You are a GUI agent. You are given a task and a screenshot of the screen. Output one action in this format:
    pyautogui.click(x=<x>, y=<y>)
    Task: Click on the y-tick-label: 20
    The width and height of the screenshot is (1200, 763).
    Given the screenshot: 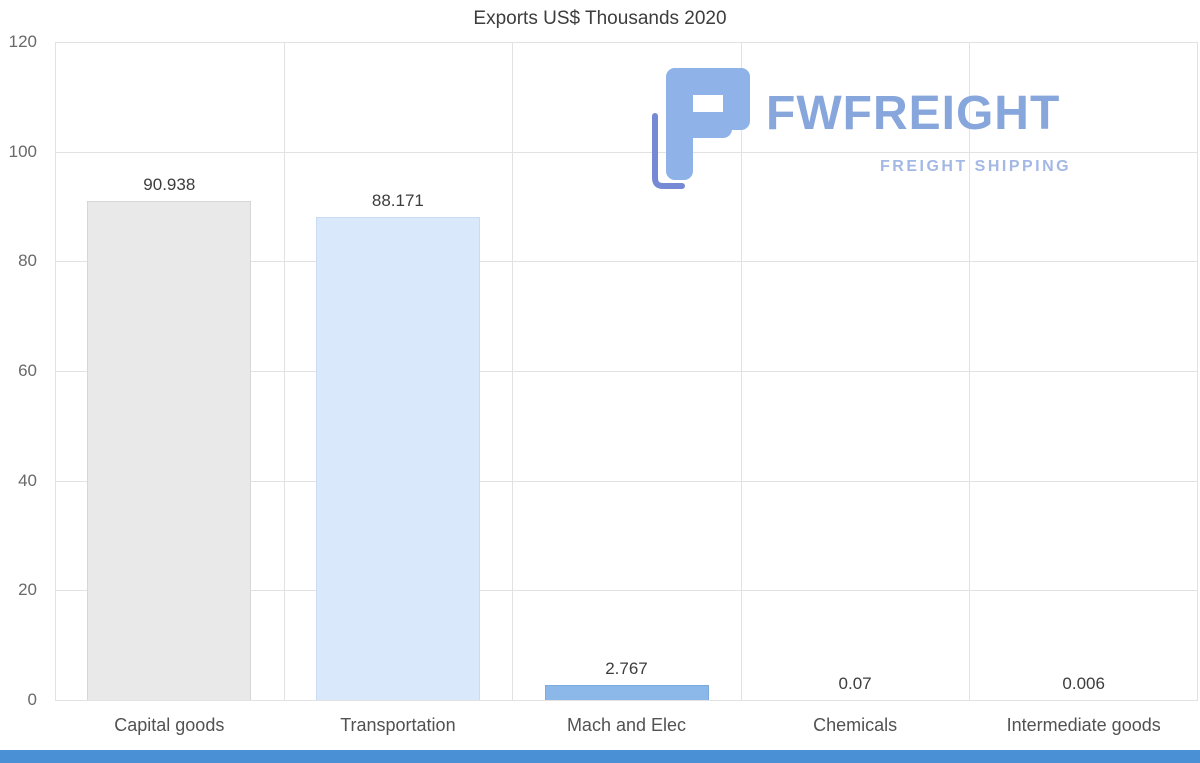 What is the action you would take?
    pyautogui.click(x=27, y=590)
    